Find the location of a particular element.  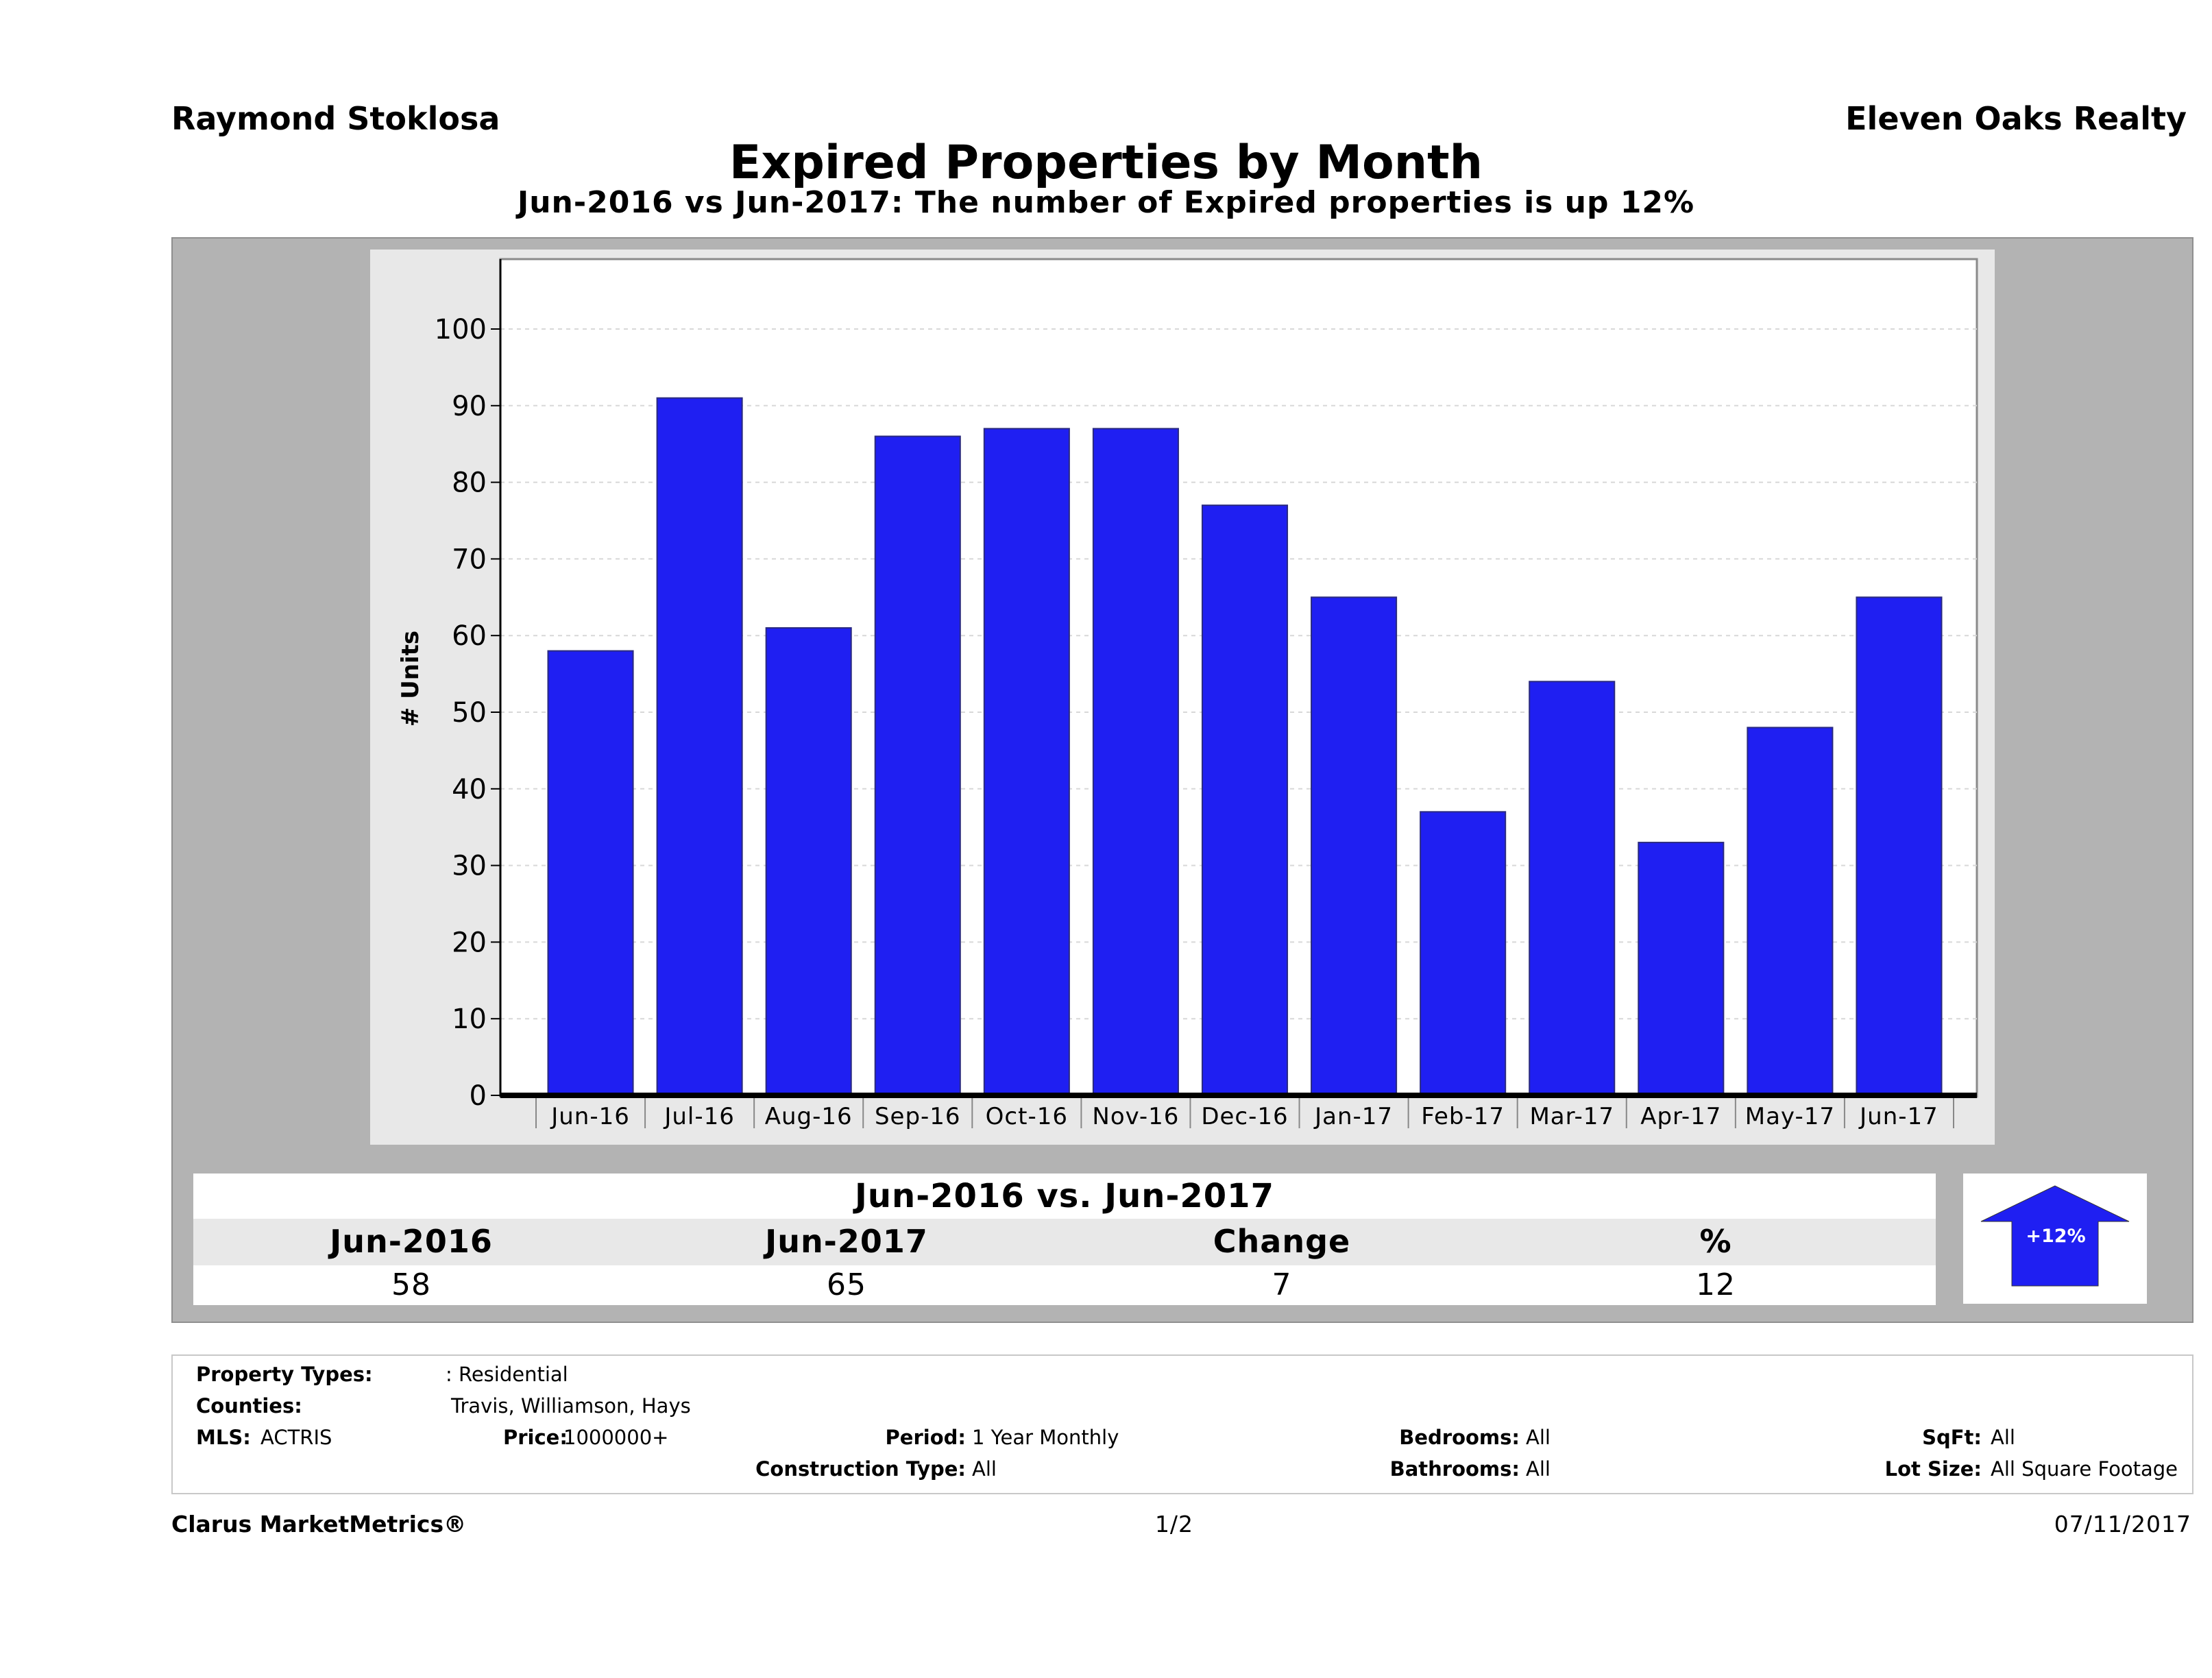

lot-size-label: Lot Size: is located at coordinates (1933, 1469).